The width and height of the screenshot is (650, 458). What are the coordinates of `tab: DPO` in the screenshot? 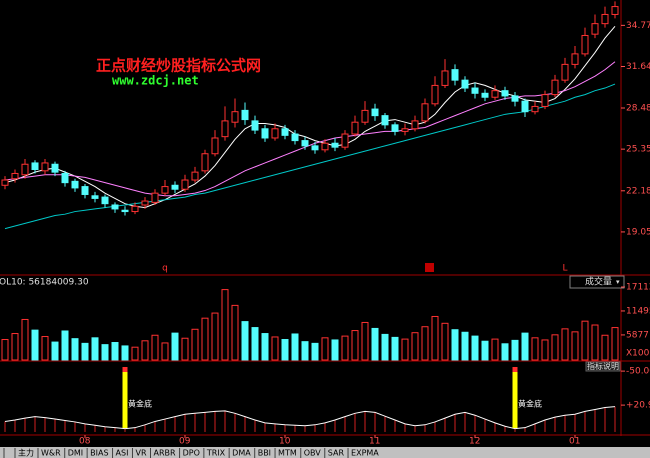 It's located at (191, 453).